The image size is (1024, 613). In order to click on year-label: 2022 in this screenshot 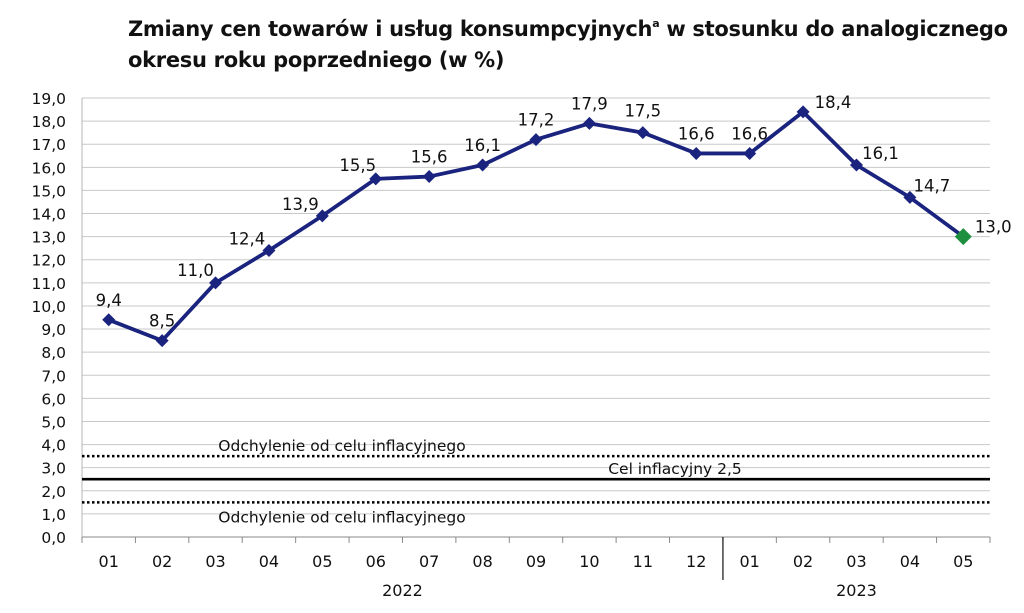, I will do `click(402, 590)`.